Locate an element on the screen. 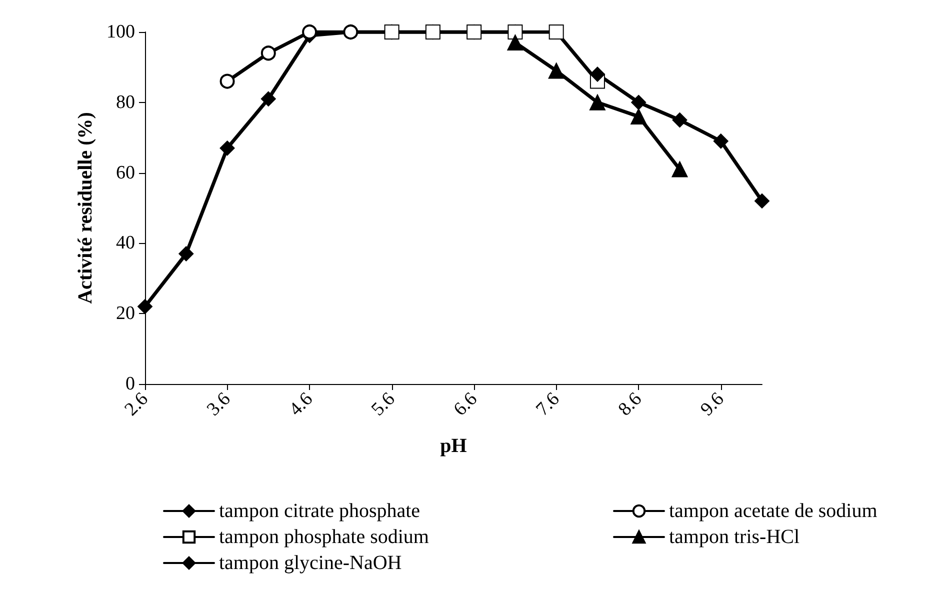 This screenshot has width=944, height=597. y-tick-label: 80 is located at coordinates (125, 102).